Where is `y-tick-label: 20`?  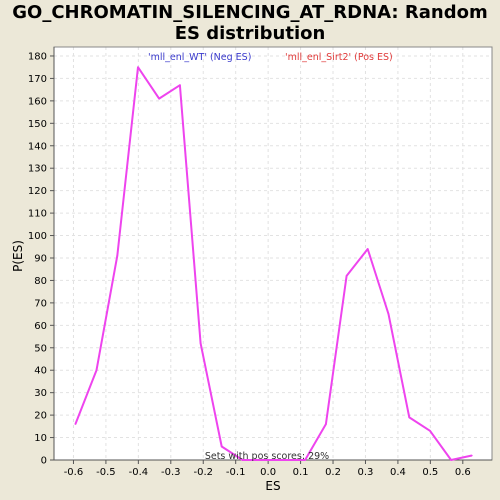
y-tick-label: 20 is located at coordinates (40, 416).